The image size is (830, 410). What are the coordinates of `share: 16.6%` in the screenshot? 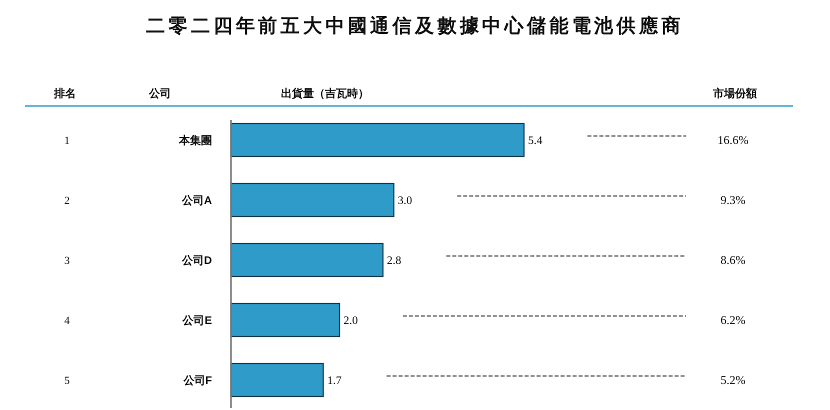 It's located at (733, 140).